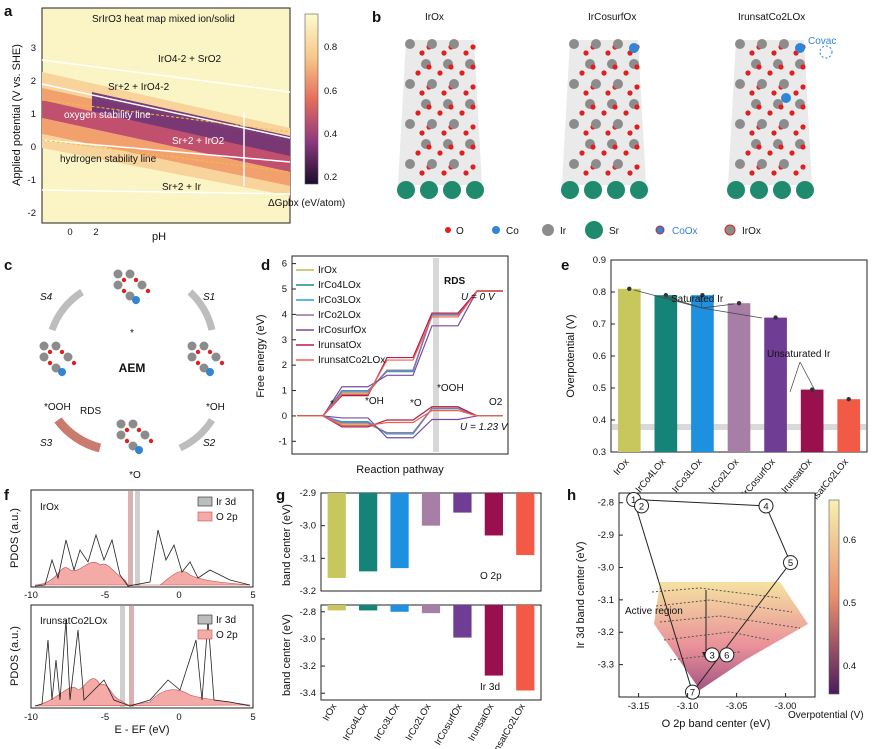 The height and width of the screenshot is (749, 875). I want to click on xtick: 2, so click(95, 232).